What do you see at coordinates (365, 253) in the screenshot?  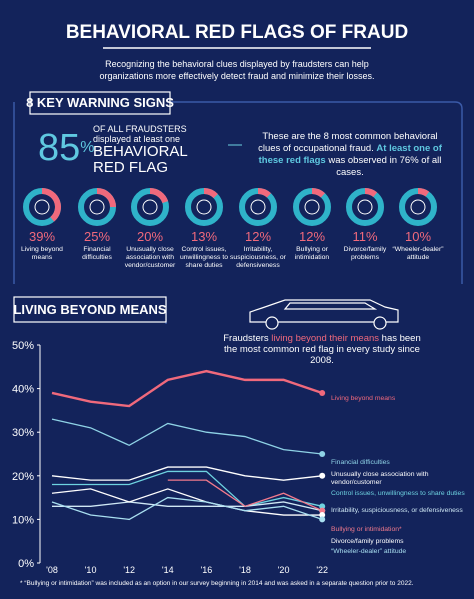 I see `sign-label: Divorce/family problems` at bounding box center [365, 253].